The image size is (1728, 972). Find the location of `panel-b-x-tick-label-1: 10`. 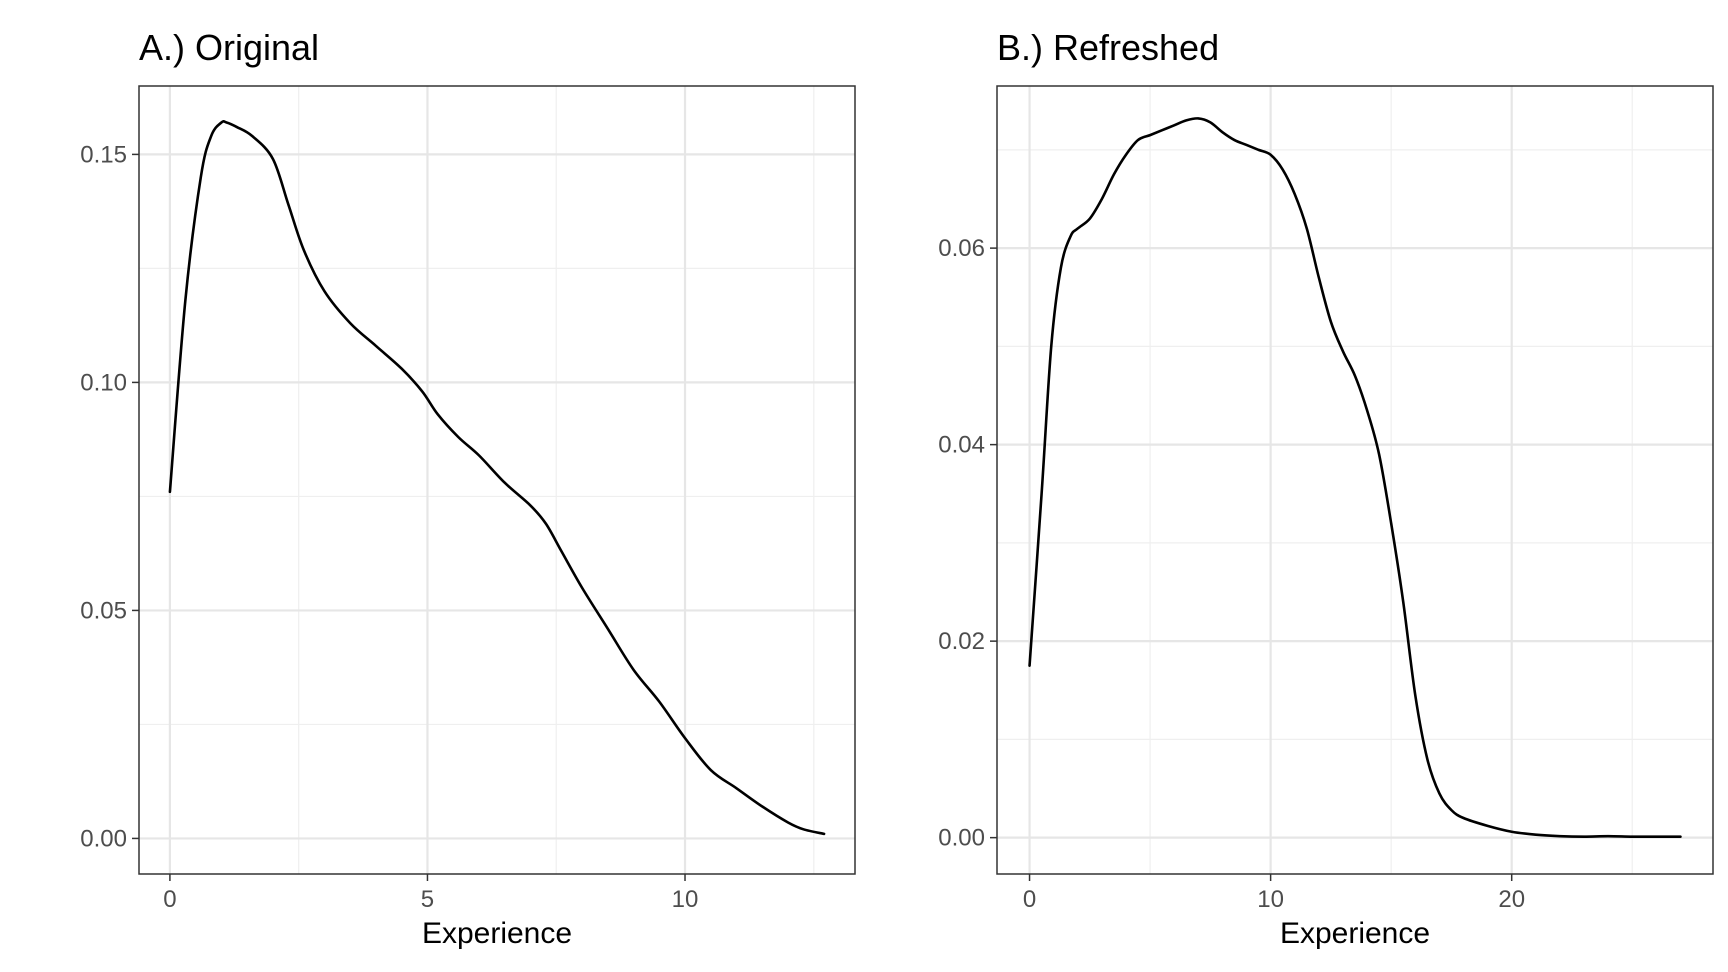

panel-b-x-tick-label-1: 10 is located at coordinates (1270, 899).